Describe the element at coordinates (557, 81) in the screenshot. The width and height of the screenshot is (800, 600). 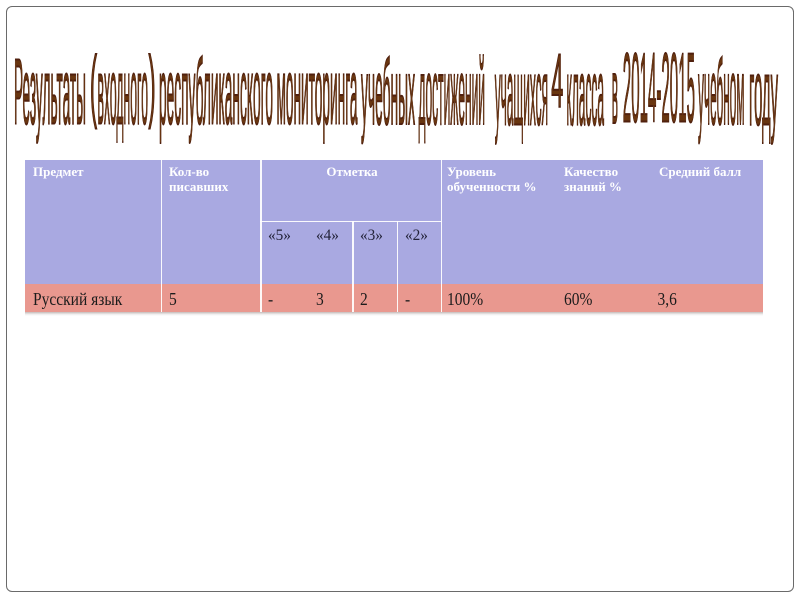
I see `svg-text: 4` at that location.